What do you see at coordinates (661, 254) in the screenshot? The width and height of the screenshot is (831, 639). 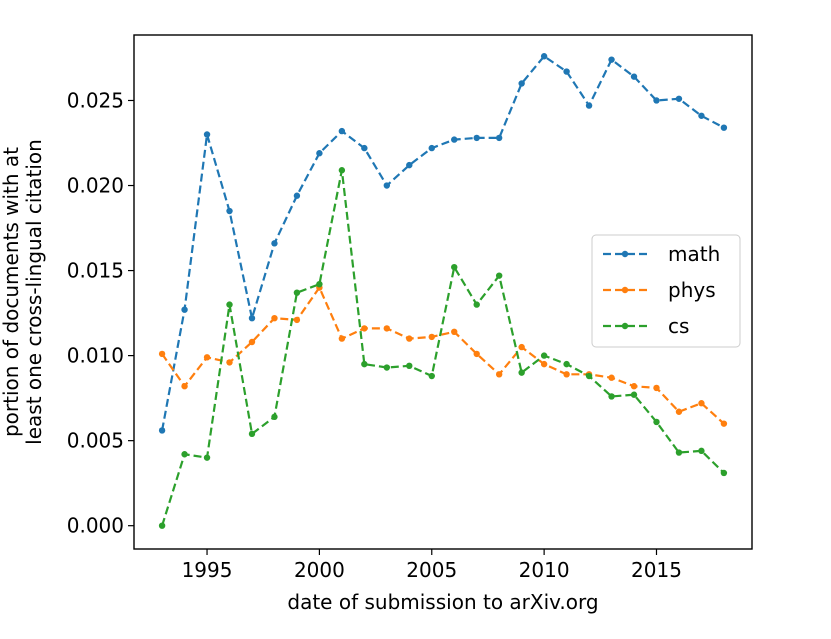 I see `legend-entry-math: math` at bounding box center [661, 254].